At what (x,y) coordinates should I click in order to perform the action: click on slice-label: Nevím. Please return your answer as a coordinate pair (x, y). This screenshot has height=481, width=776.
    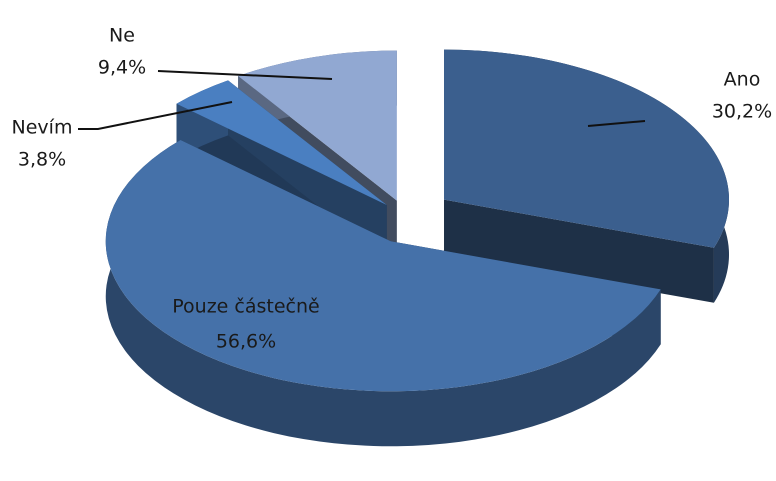
    Looking at the image, I should click on (42, 128).